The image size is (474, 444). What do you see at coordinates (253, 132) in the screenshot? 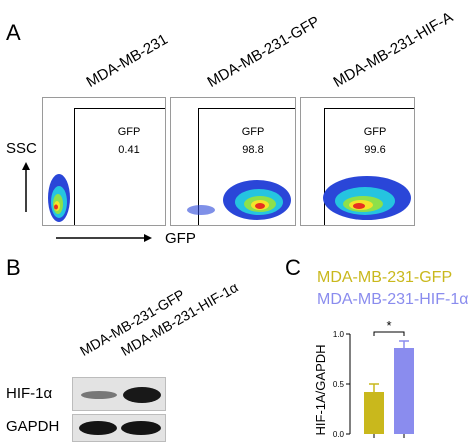
I see `gate-label-2: GFP` at bounding box center [253, 132].